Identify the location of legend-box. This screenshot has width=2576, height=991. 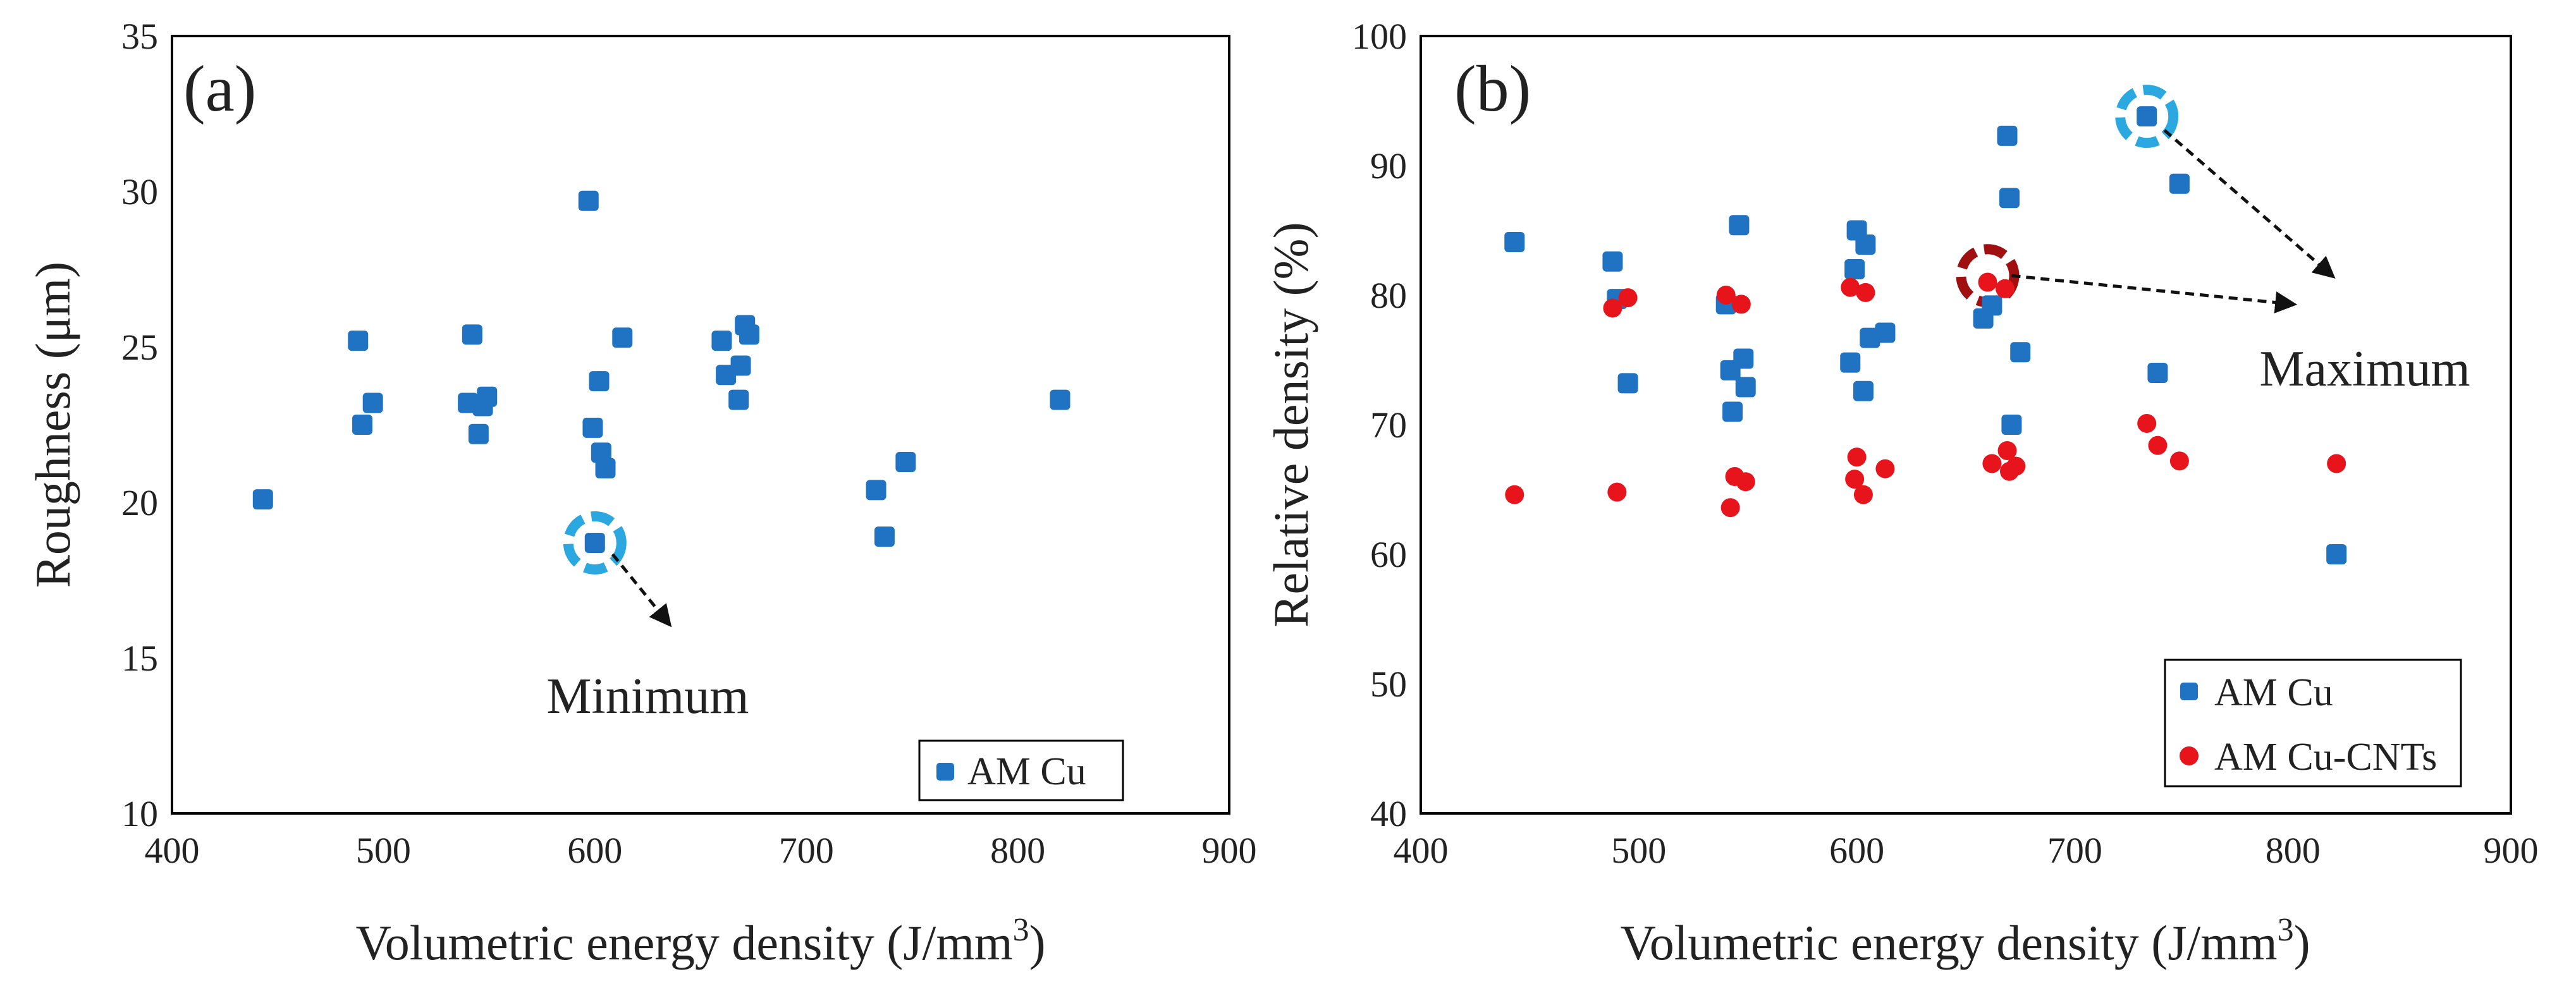
(2313, 723).